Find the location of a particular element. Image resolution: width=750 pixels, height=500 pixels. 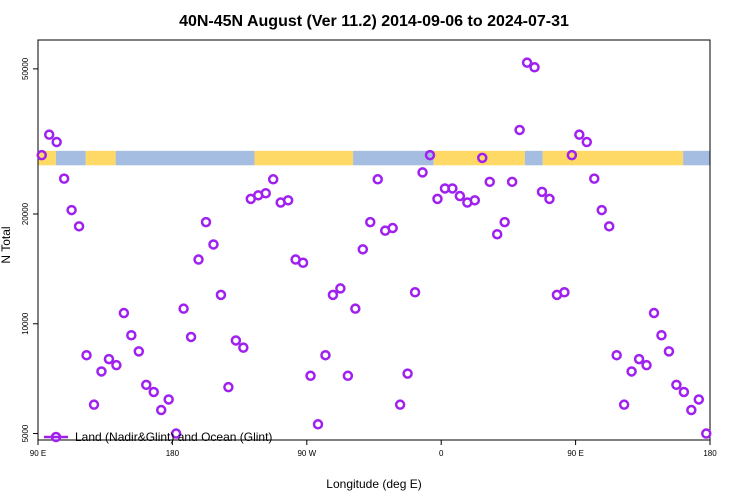

x-axis-label: Longitude (deg E) is located at coordinates (373, 484).